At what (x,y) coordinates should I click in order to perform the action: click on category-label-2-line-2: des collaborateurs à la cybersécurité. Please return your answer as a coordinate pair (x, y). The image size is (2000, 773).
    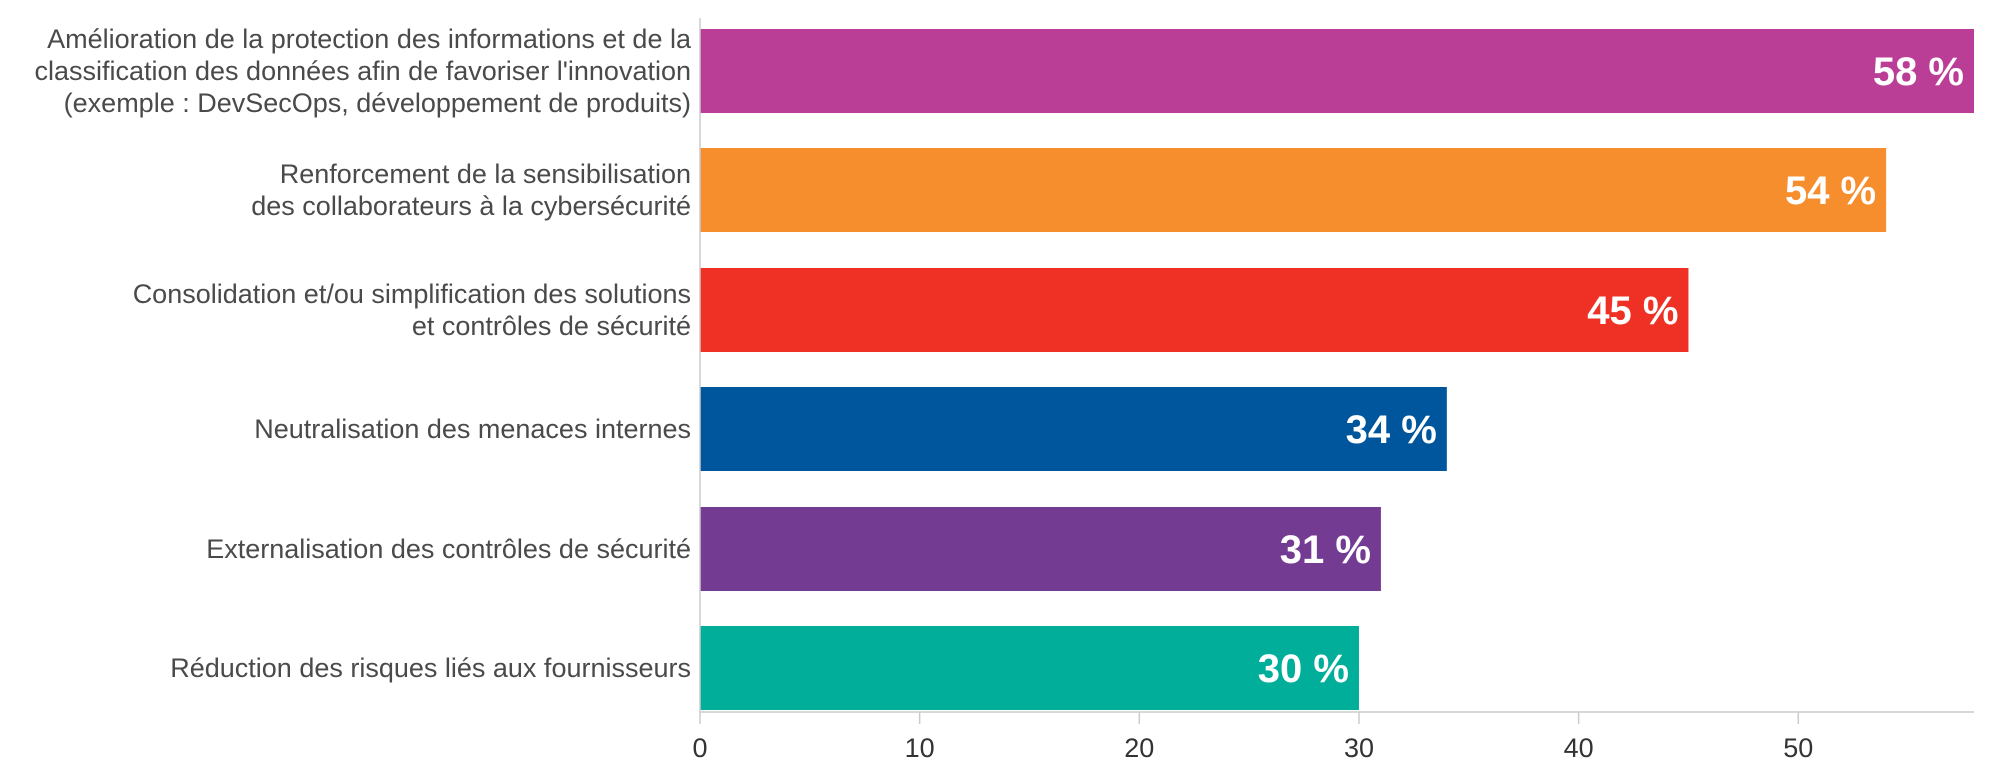
    Looking at the image, I should click on (471, 206).